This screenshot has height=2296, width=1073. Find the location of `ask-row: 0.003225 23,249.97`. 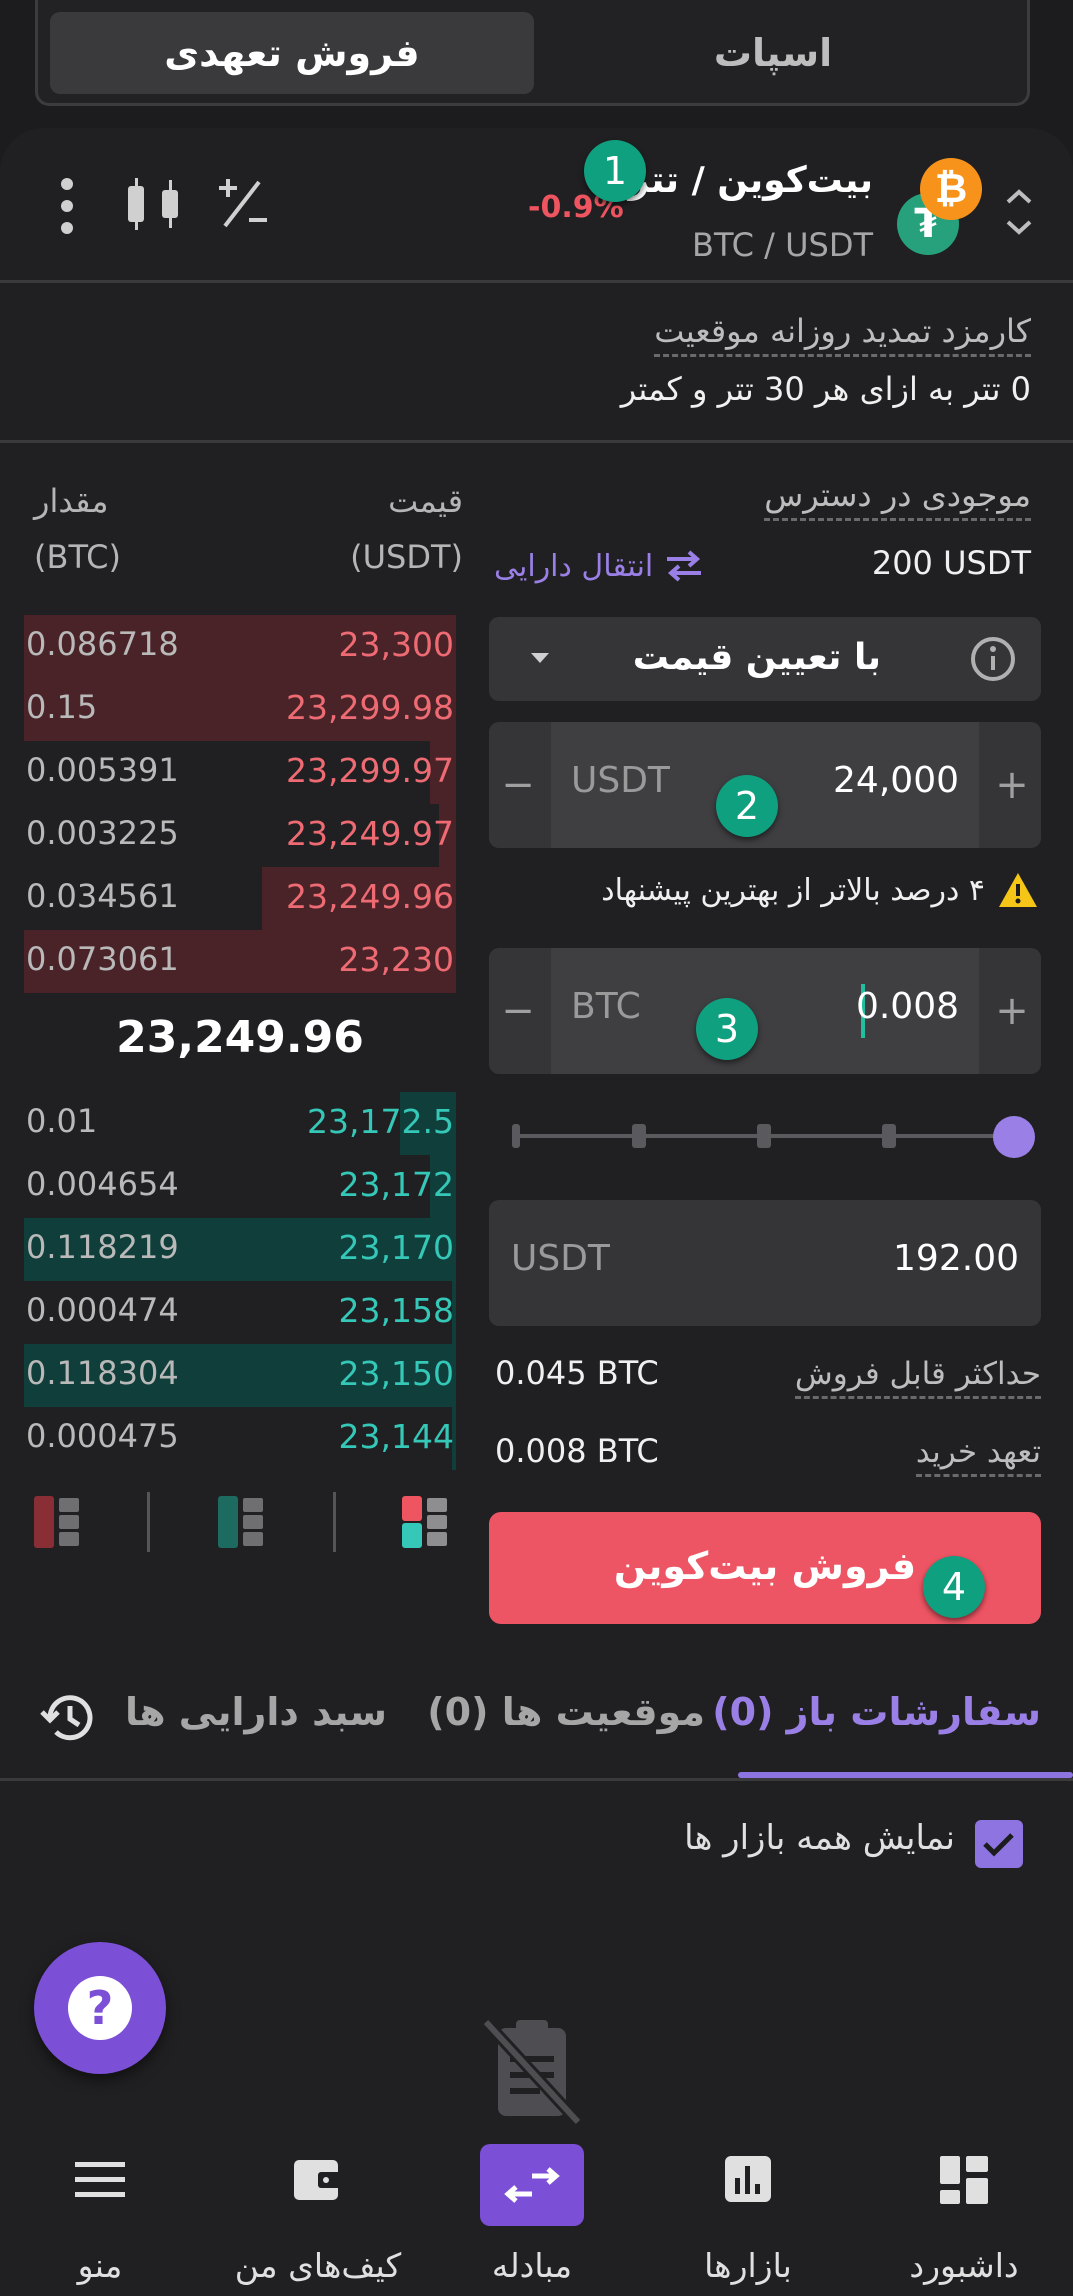

ask-row: 0.003225 23,249.97 is located at coordinates (240, 835).